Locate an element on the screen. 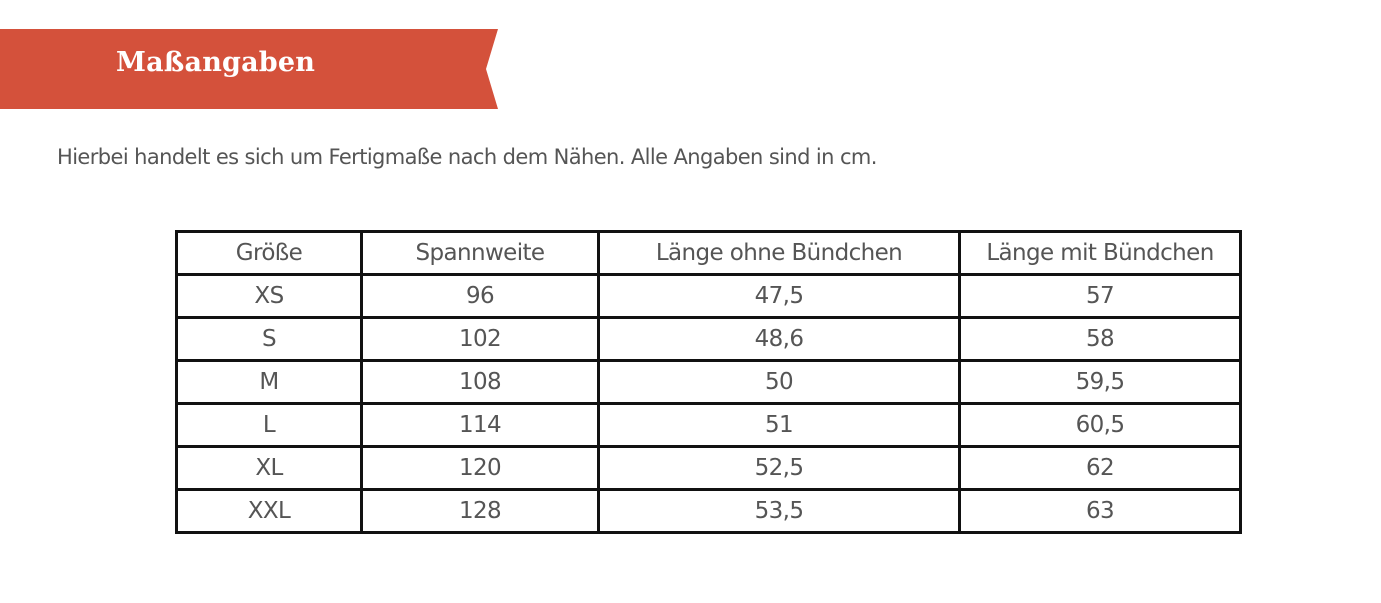  table-cell: 128 is located at coordinates (480, 511).